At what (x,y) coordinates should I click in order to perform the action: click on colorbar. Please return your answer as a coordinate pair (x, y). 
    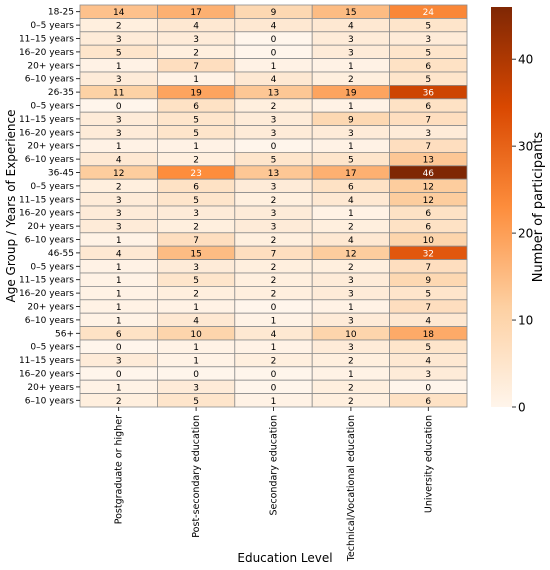
    Looking at the image, I should click on (501, 207).